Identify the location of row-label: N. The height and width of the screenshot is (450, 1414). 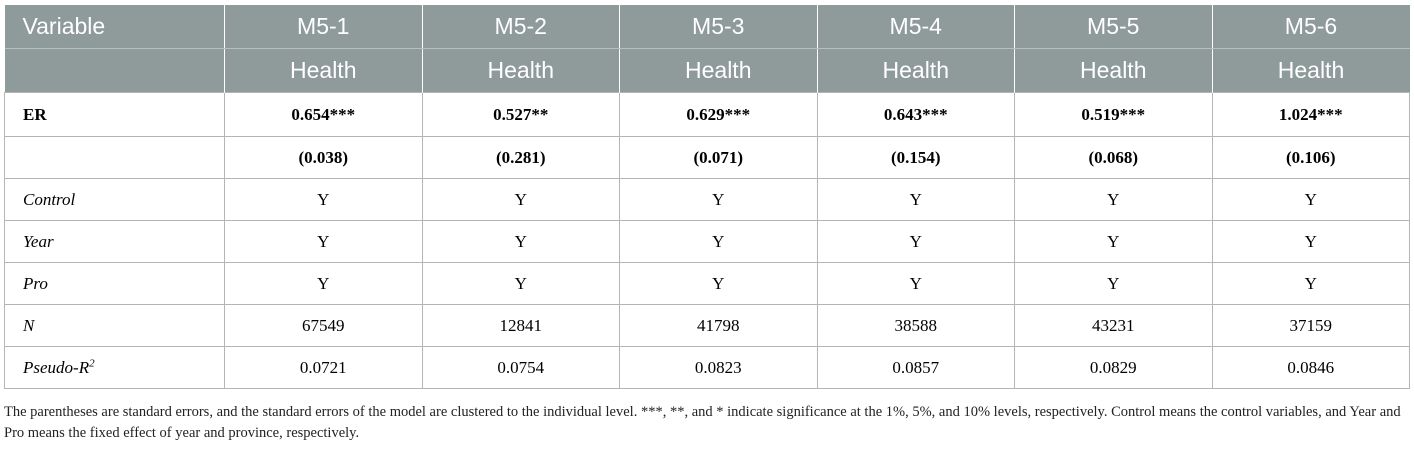
(114, 325).